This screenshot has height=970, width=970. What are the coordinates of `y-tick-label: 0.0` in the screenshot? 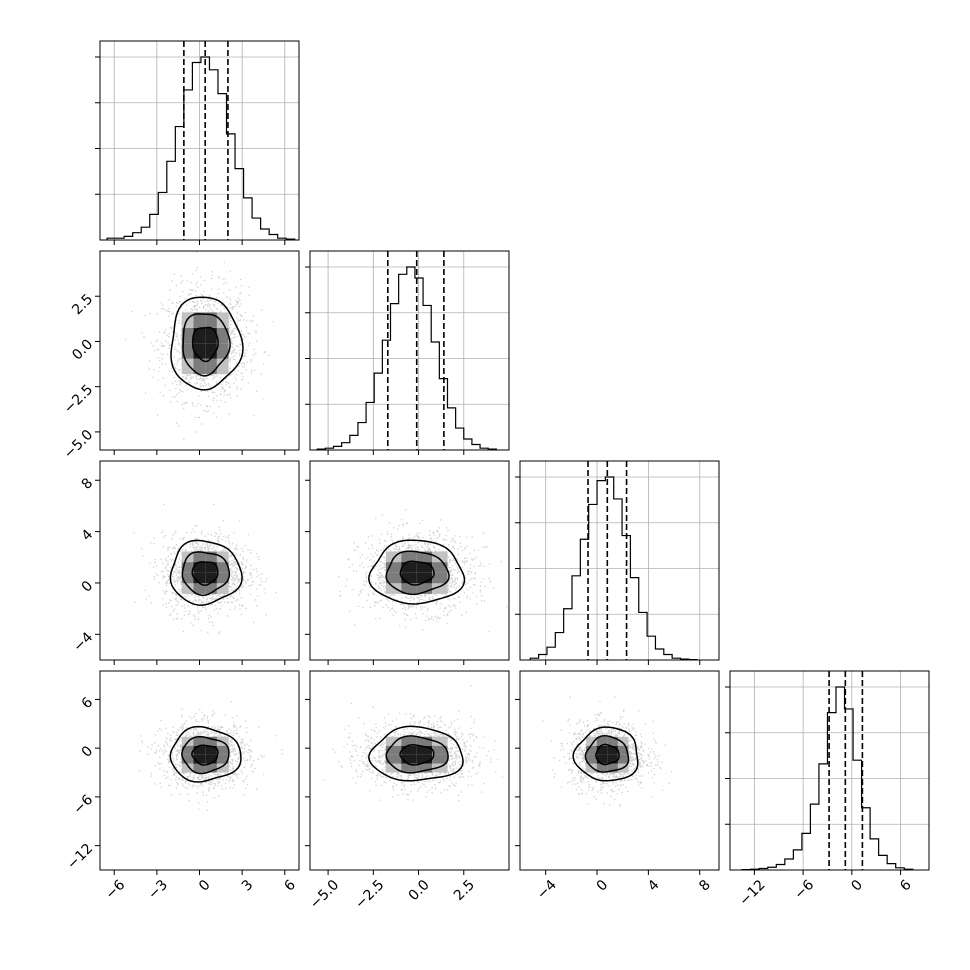 It's located at (82, 349).